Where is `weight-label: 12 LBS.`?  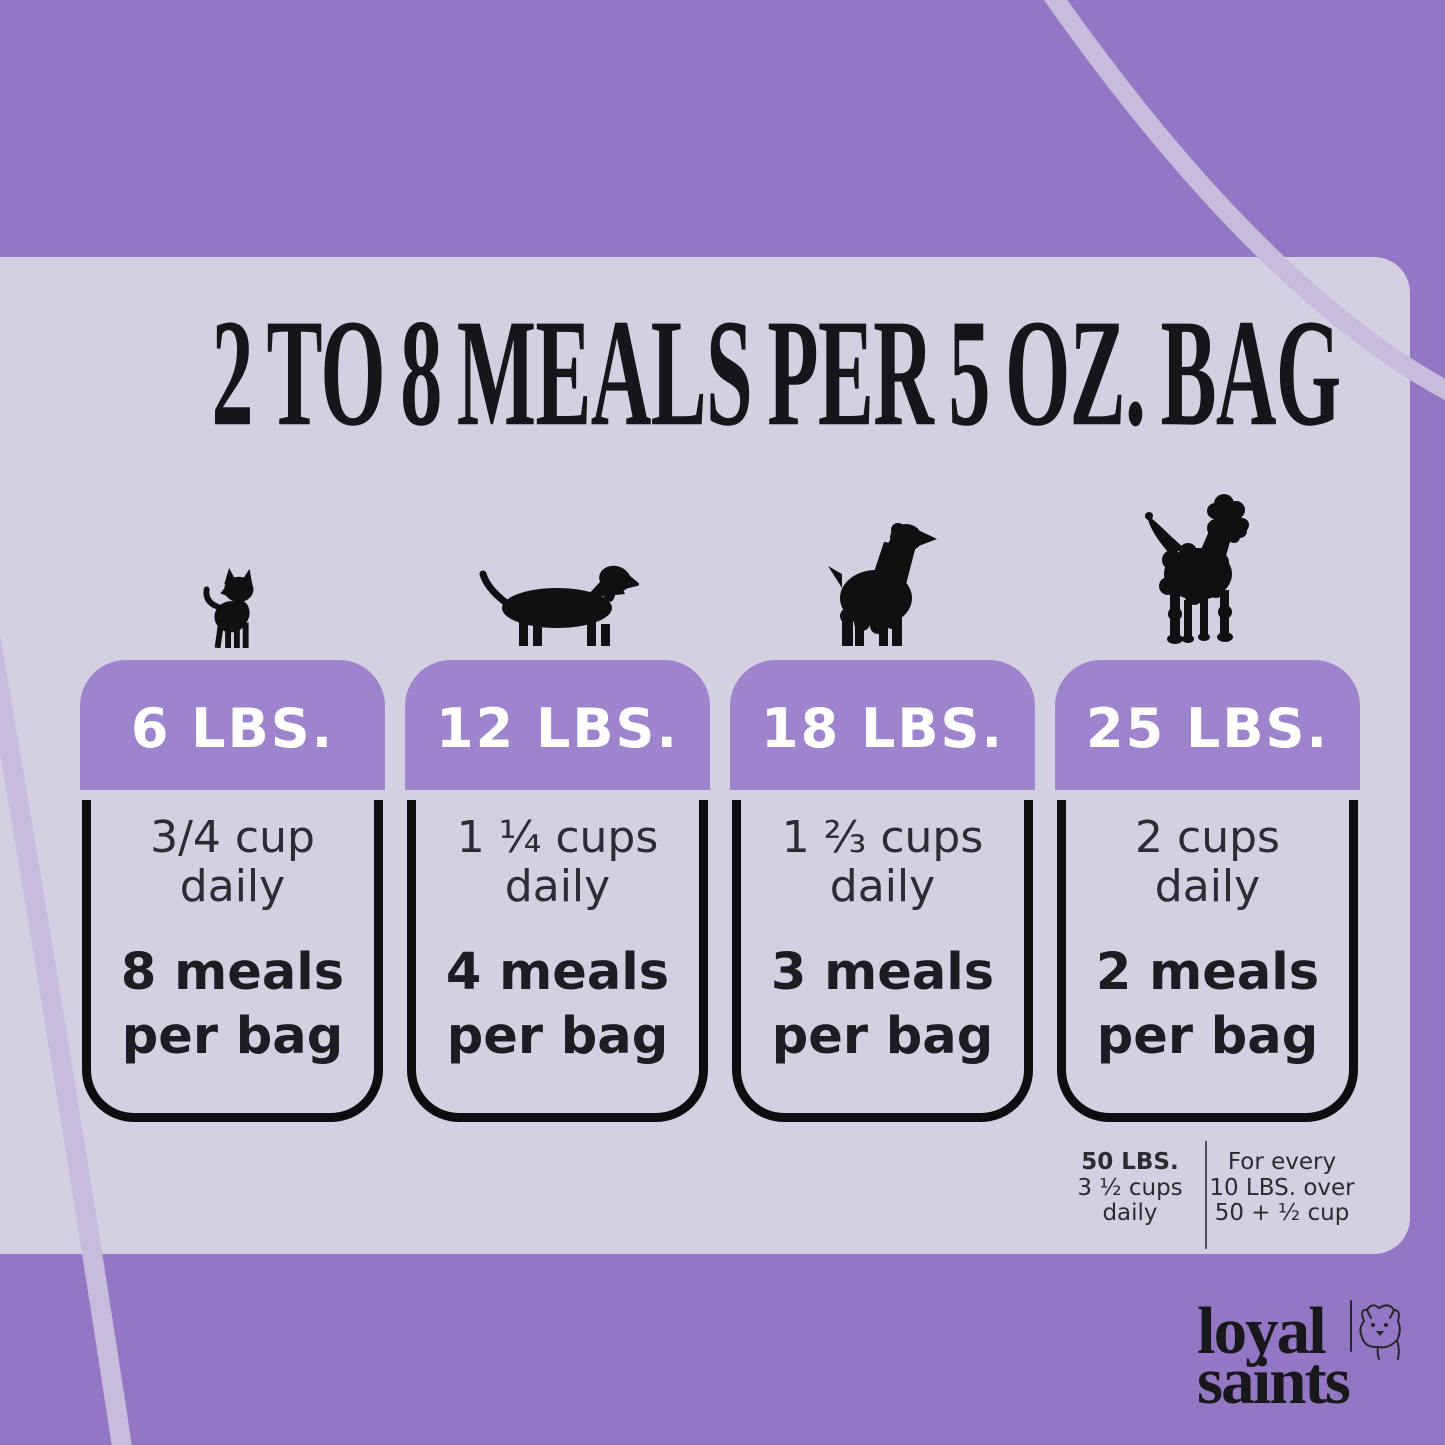
weight-label: 12 LBS. is located at coordinates (557, 728).